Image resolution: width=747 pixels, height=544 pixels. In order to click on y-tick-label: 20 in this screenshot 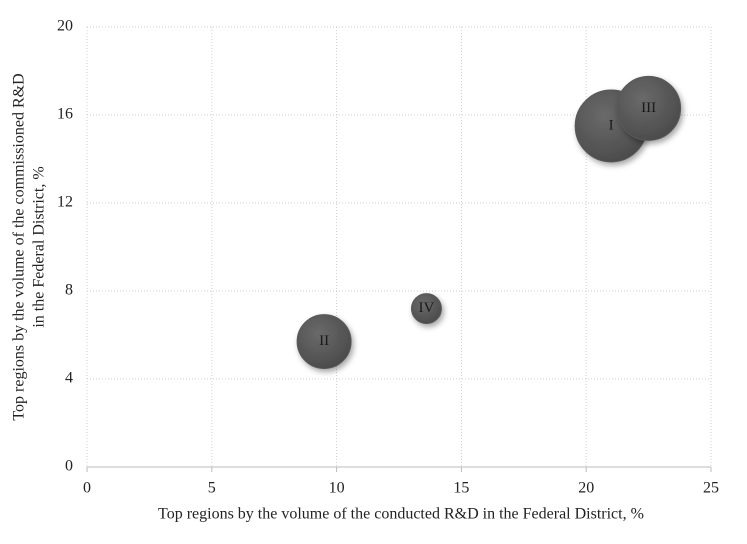, I will do `click(65, 26)`.